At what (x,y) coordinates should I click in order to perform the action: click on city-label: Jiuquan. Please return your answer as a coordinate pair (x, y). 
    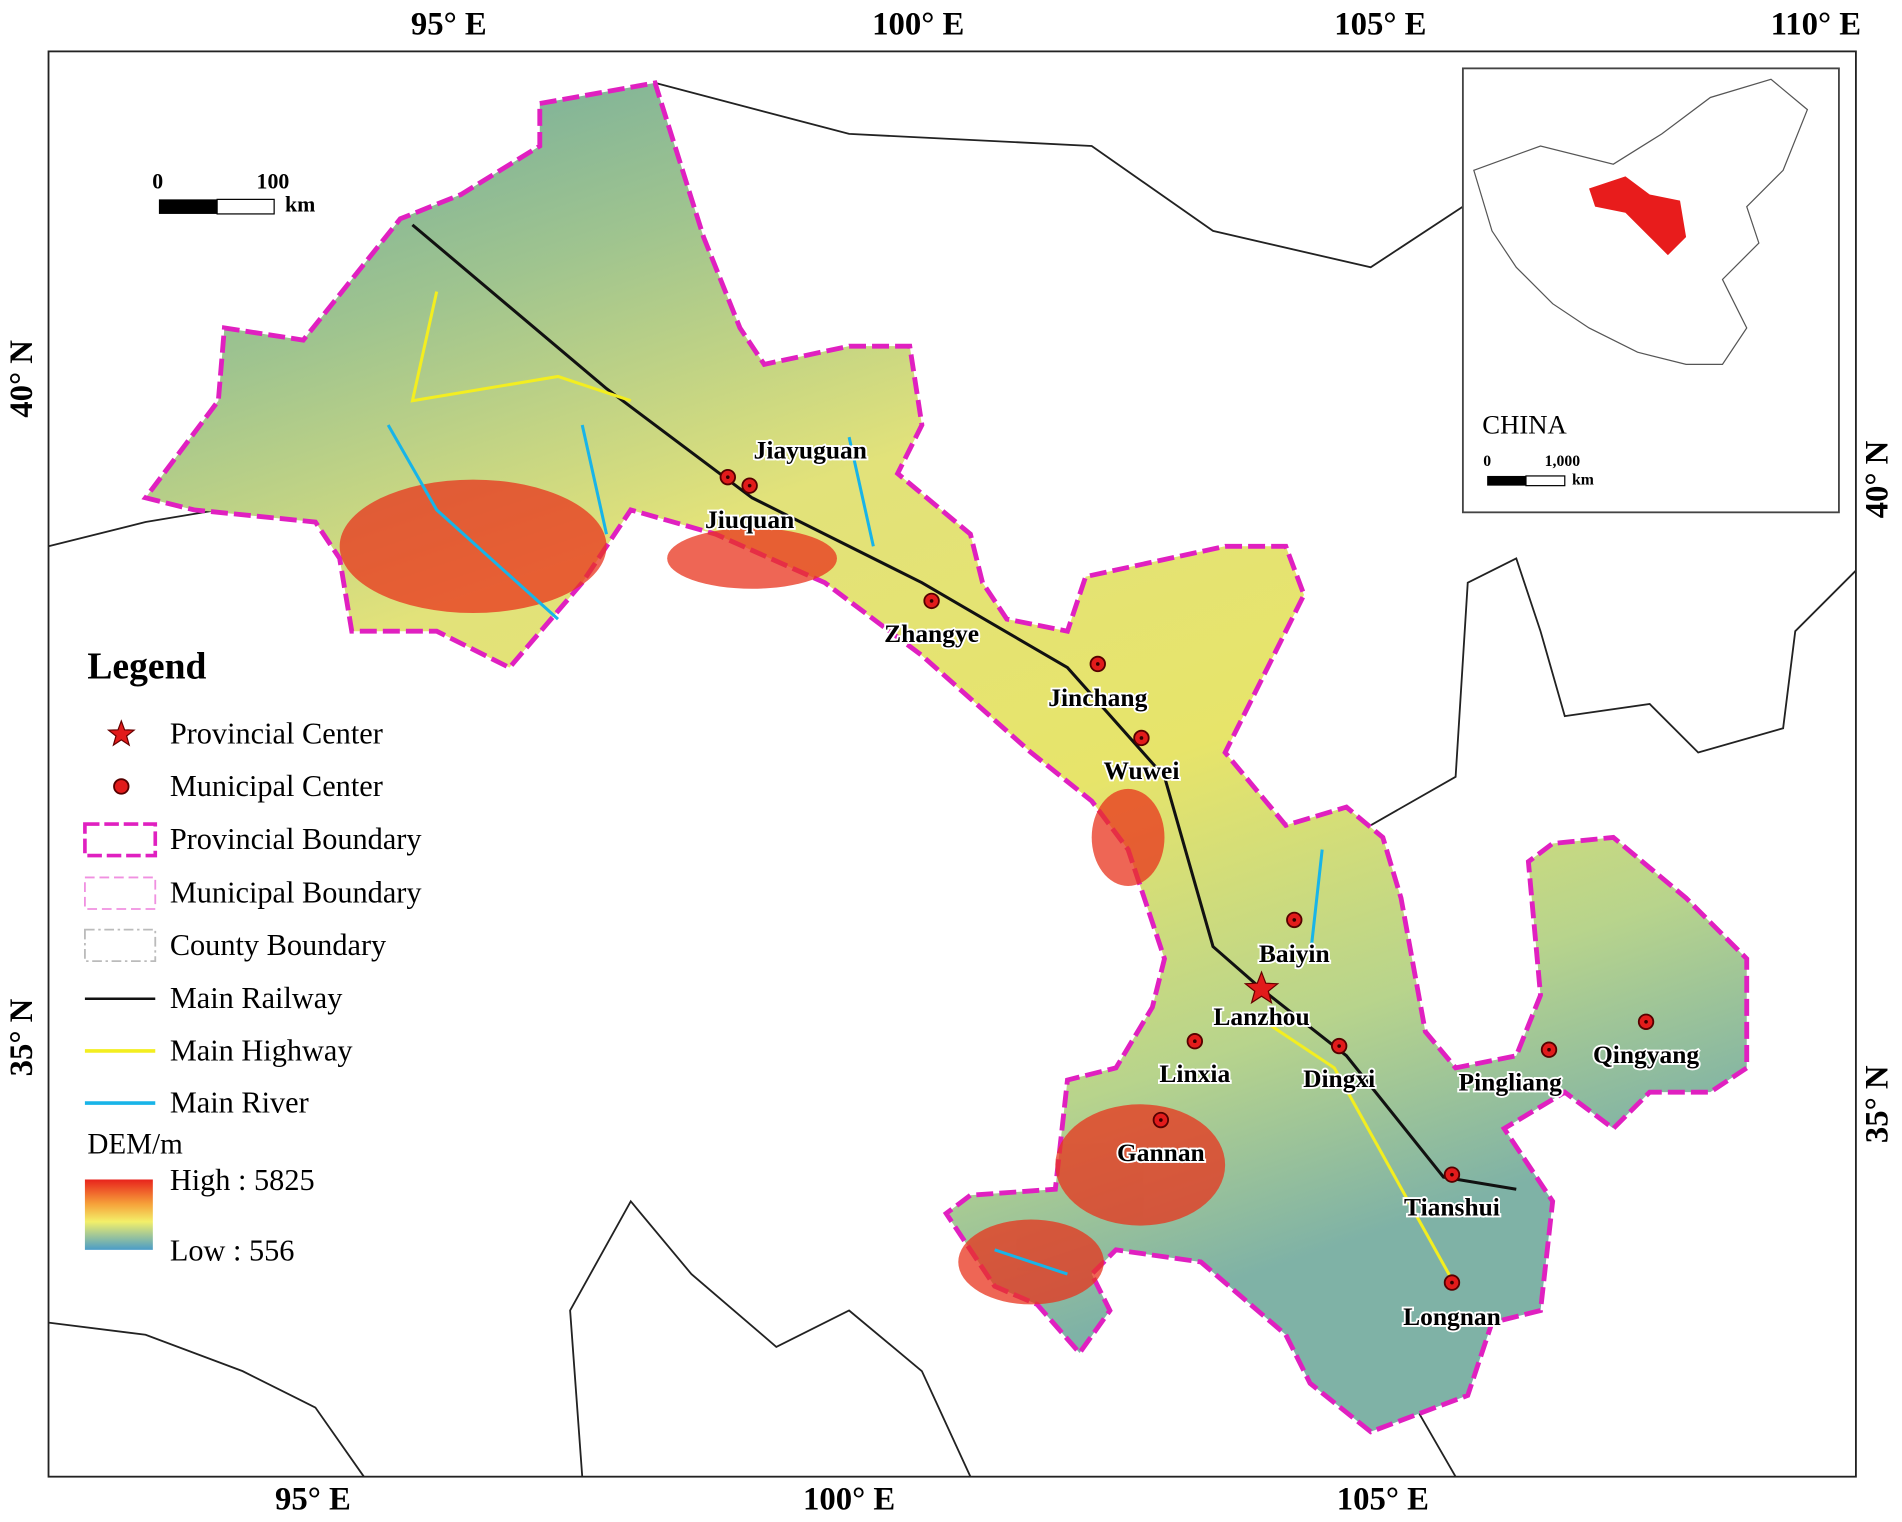
    Looking at the image, I should click on (749, 519).